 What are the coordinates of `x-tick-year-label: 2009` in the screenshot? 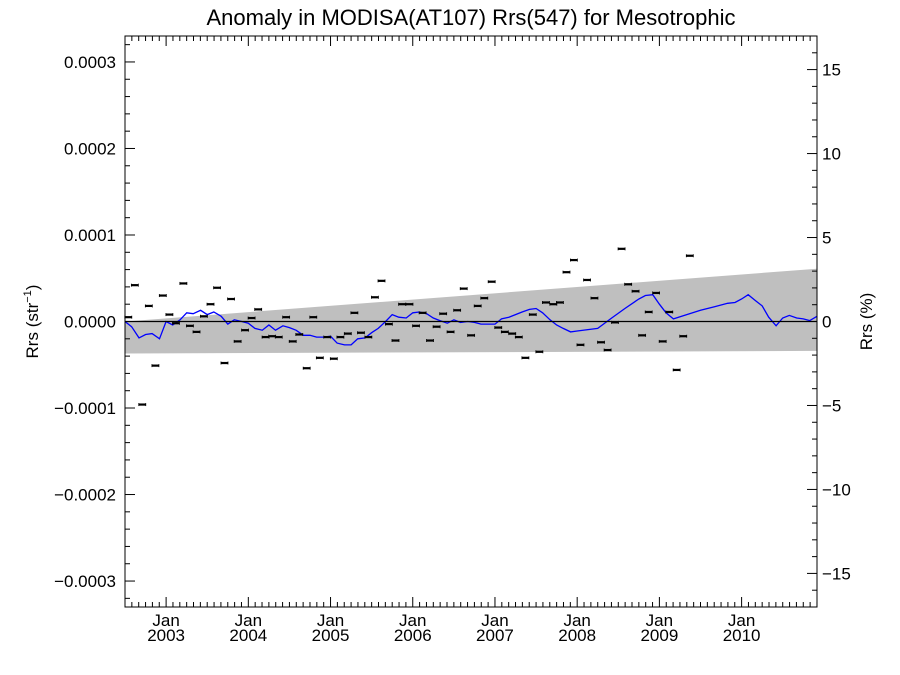 It's located at (659, 635).